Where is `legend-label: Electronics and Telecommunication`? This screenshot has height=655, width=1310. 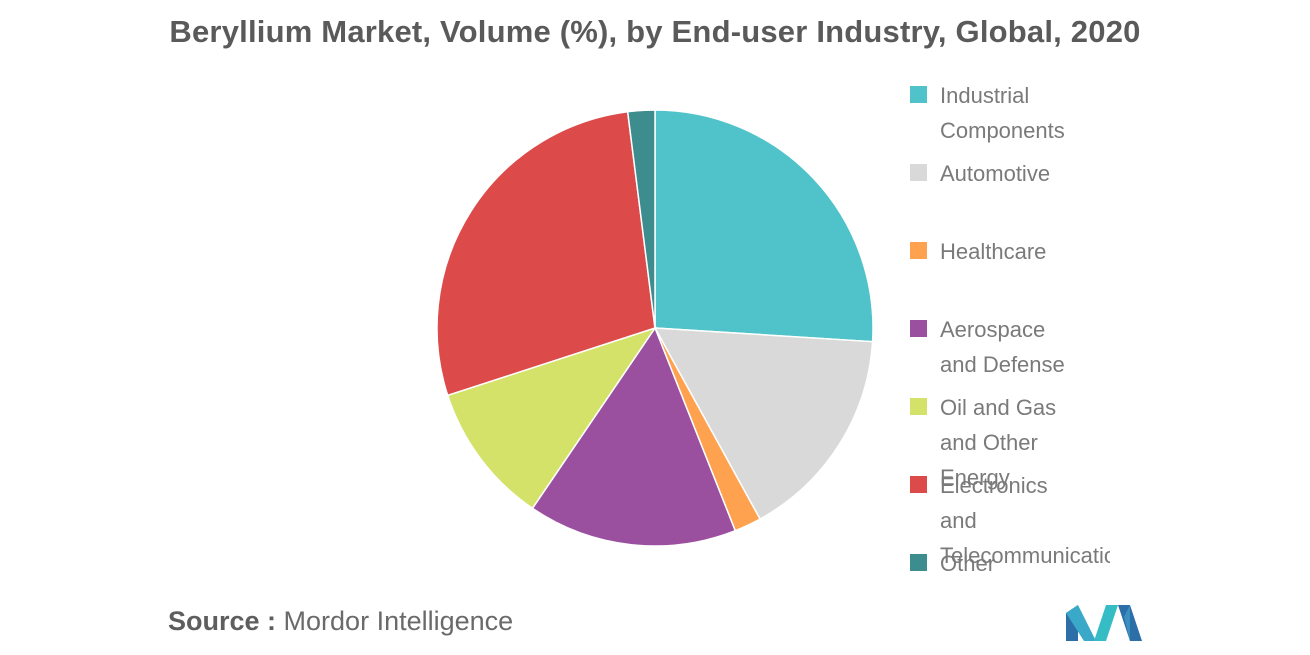 legend-label: Electronics and Telecommunication is located at coordinates (1025, 520).